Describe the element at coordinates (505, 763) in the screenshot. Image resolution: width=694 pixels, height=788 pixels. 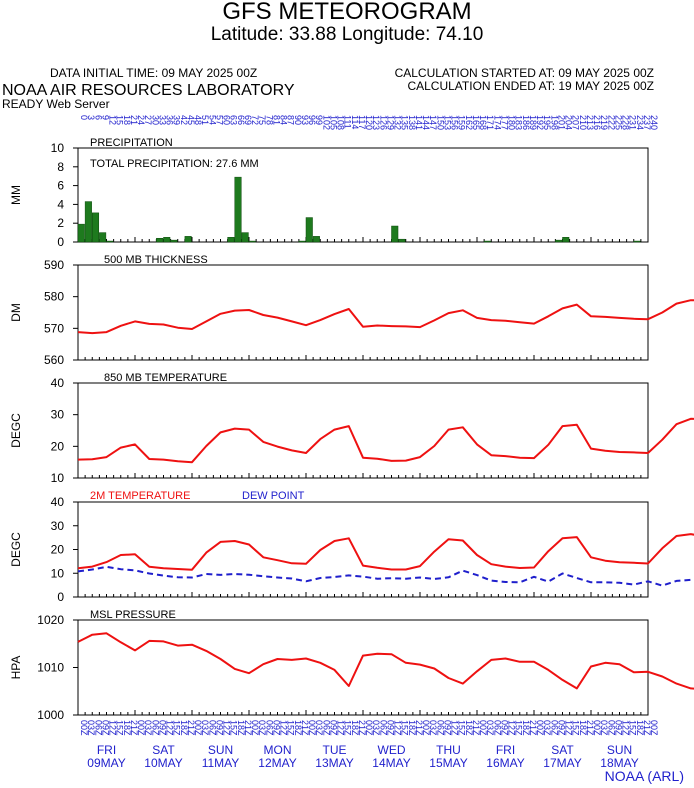
I see `day-date-label: 16MAY` at that location.